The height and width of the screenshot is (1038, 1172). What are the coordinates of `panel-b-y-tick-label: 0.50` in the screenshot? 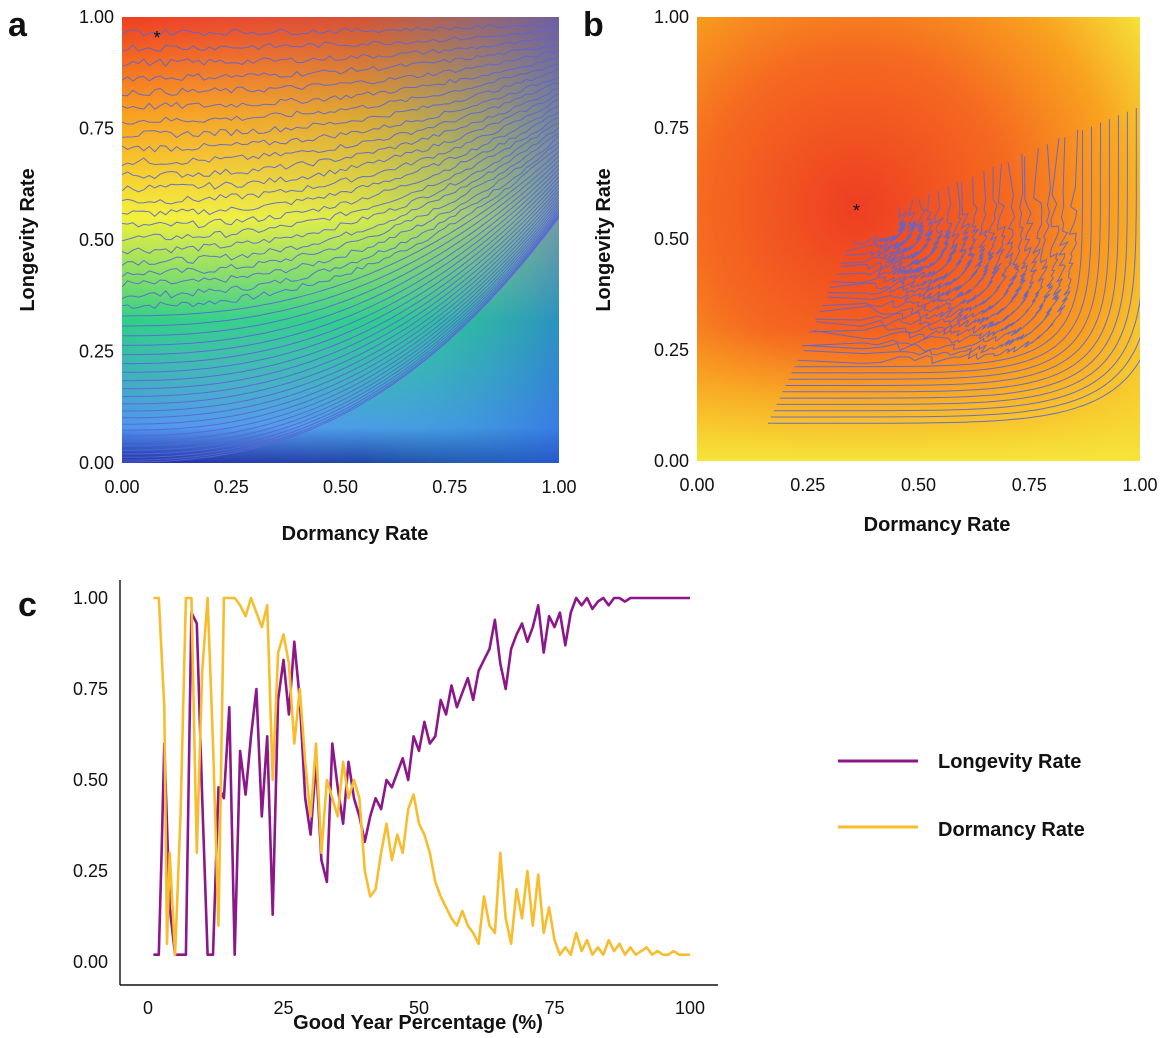 It's located at (671, 239).